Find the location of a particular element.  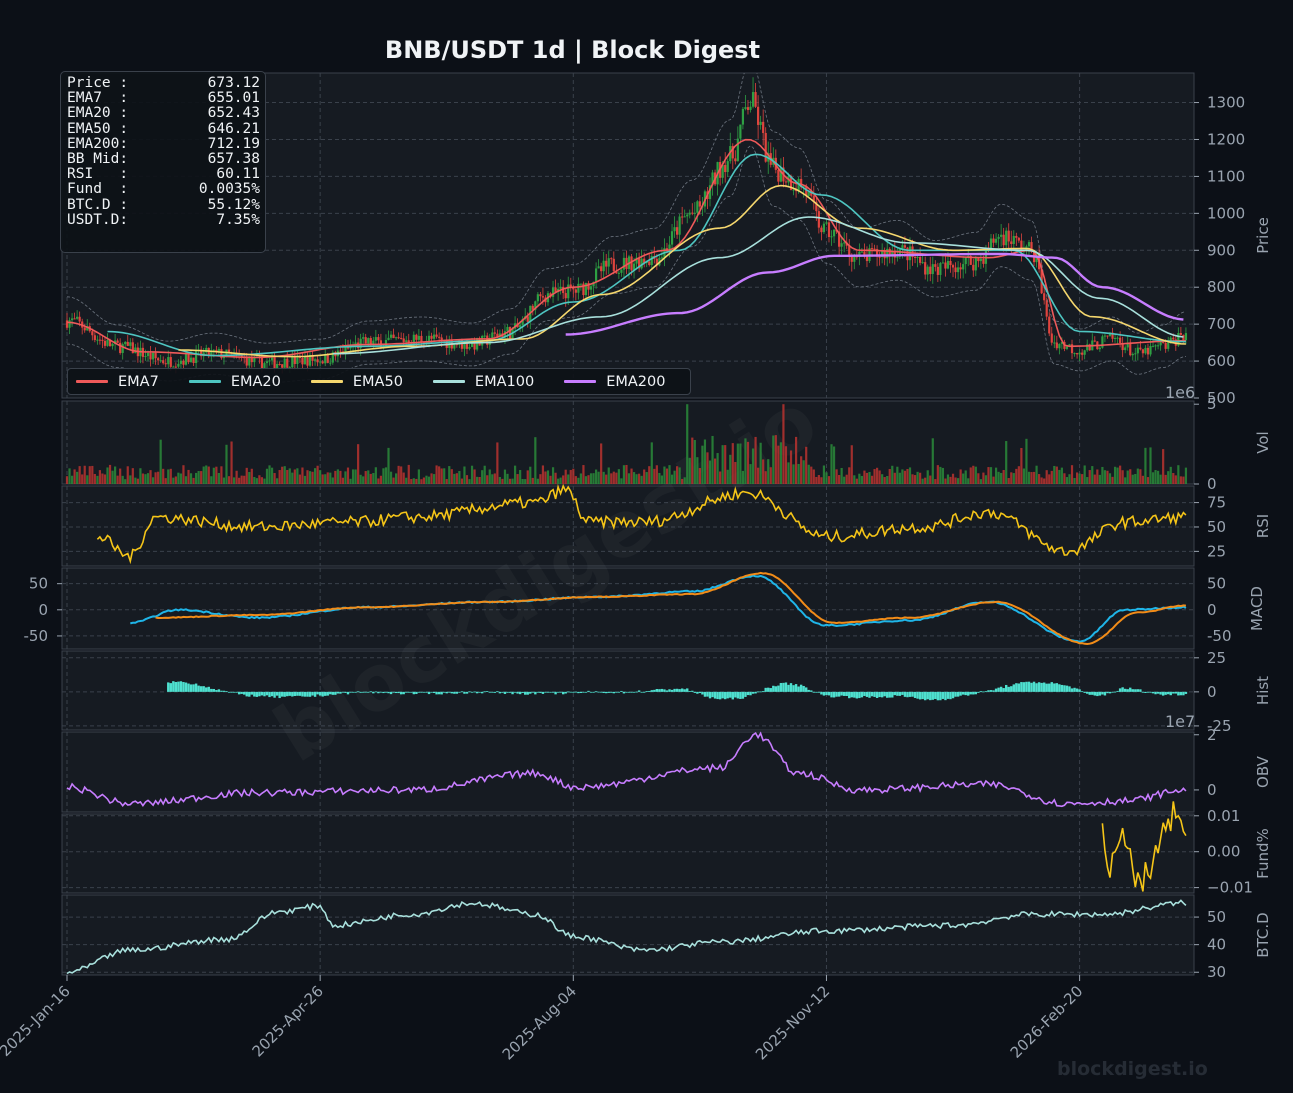

btc-dominance-line is located at coordinates (626, 937).